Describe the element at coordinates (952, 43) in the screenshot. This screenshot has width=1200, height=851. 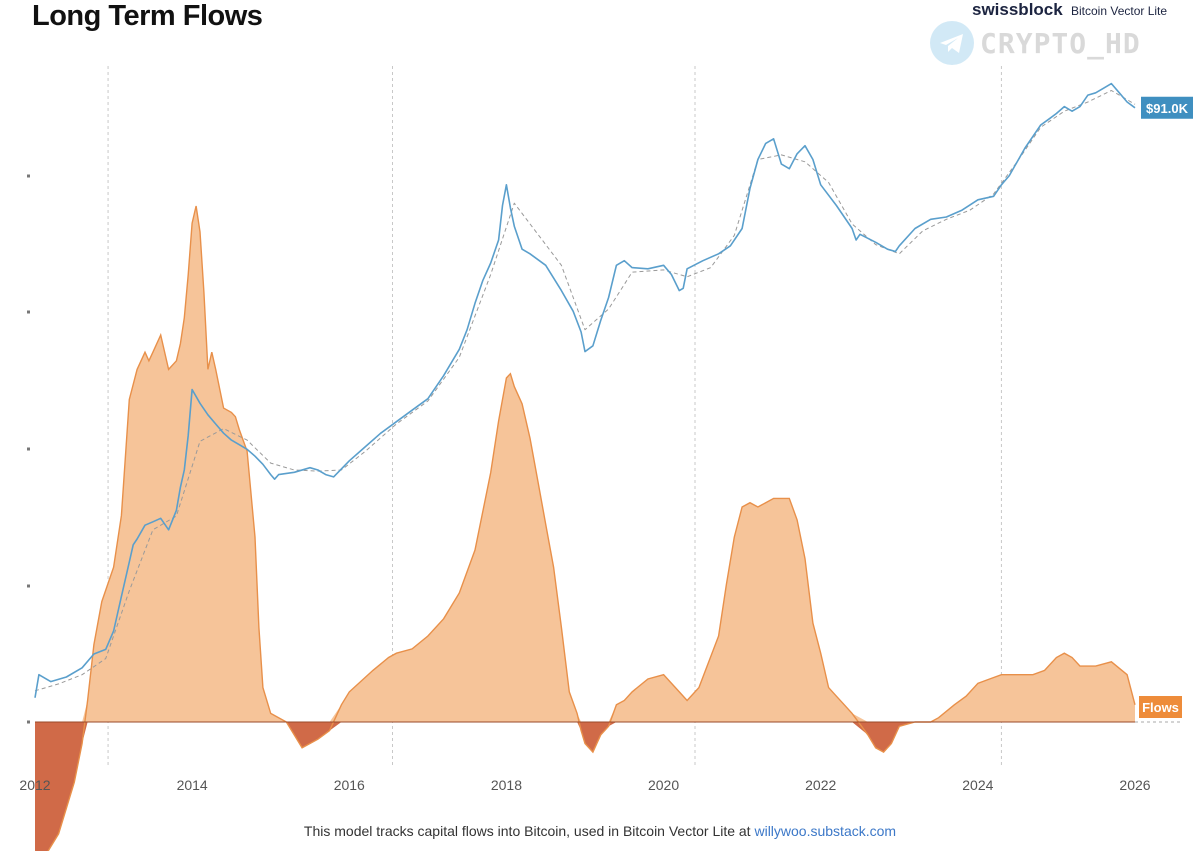
I see `telegram-icon` at that location.